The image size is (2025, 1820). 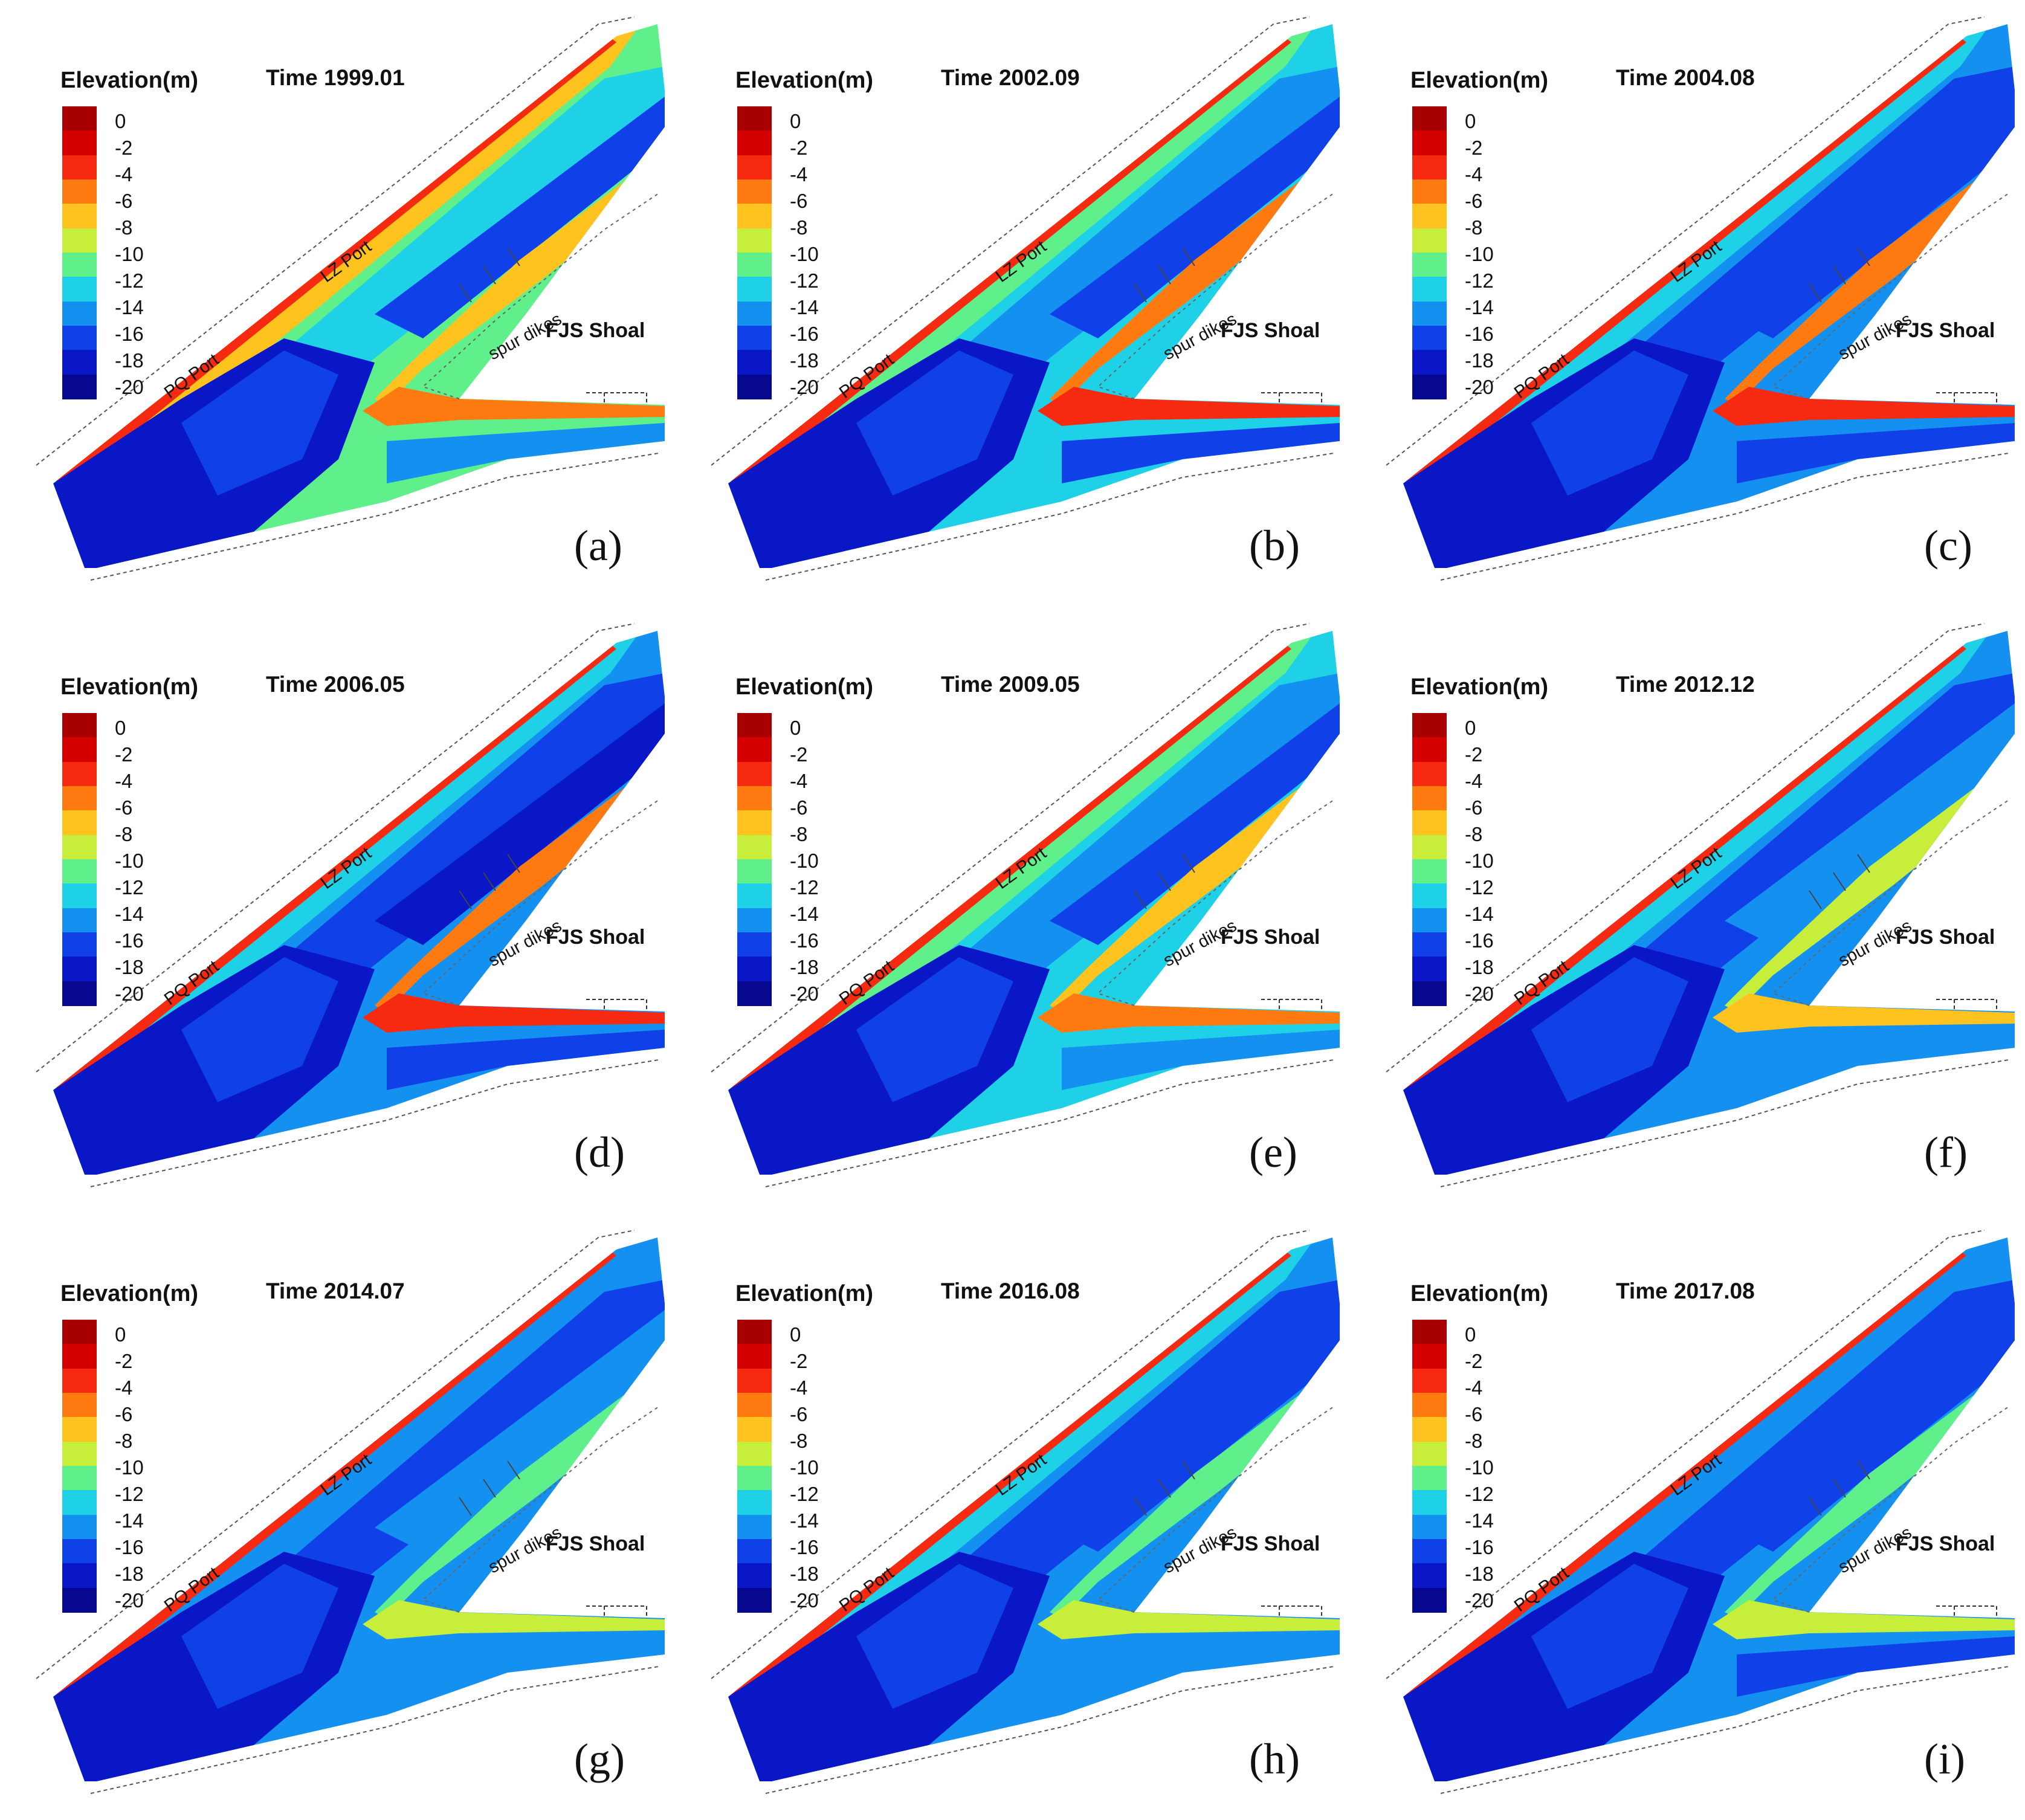 What do you see at coordinates (1948, 545) in the screenshot?
I see `panel-tag: (c)` at bounding box center [1948, 545].